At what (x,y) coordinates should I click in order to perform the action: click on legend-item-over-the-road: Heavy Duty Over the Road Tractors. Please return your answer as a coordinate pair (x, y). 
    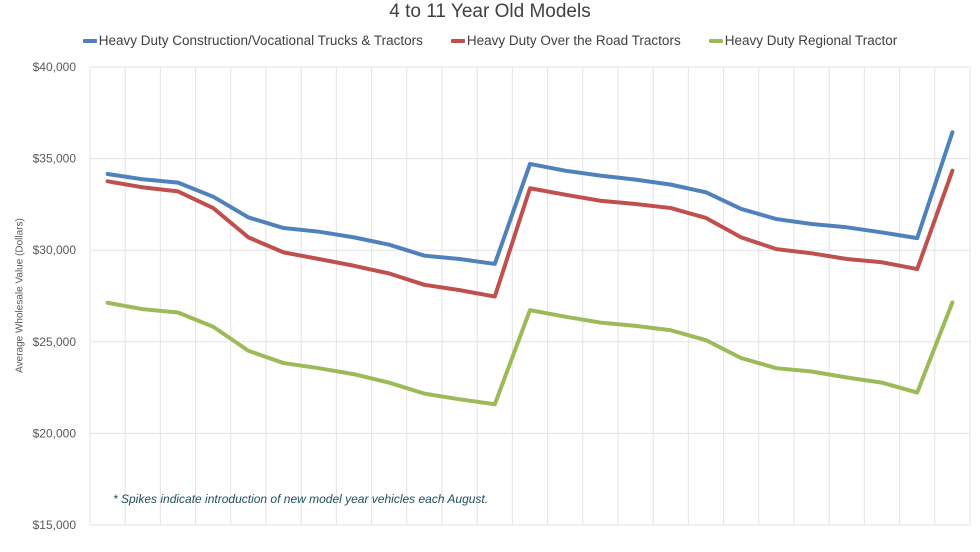
    Looking at the image, I should click on (565, 40).